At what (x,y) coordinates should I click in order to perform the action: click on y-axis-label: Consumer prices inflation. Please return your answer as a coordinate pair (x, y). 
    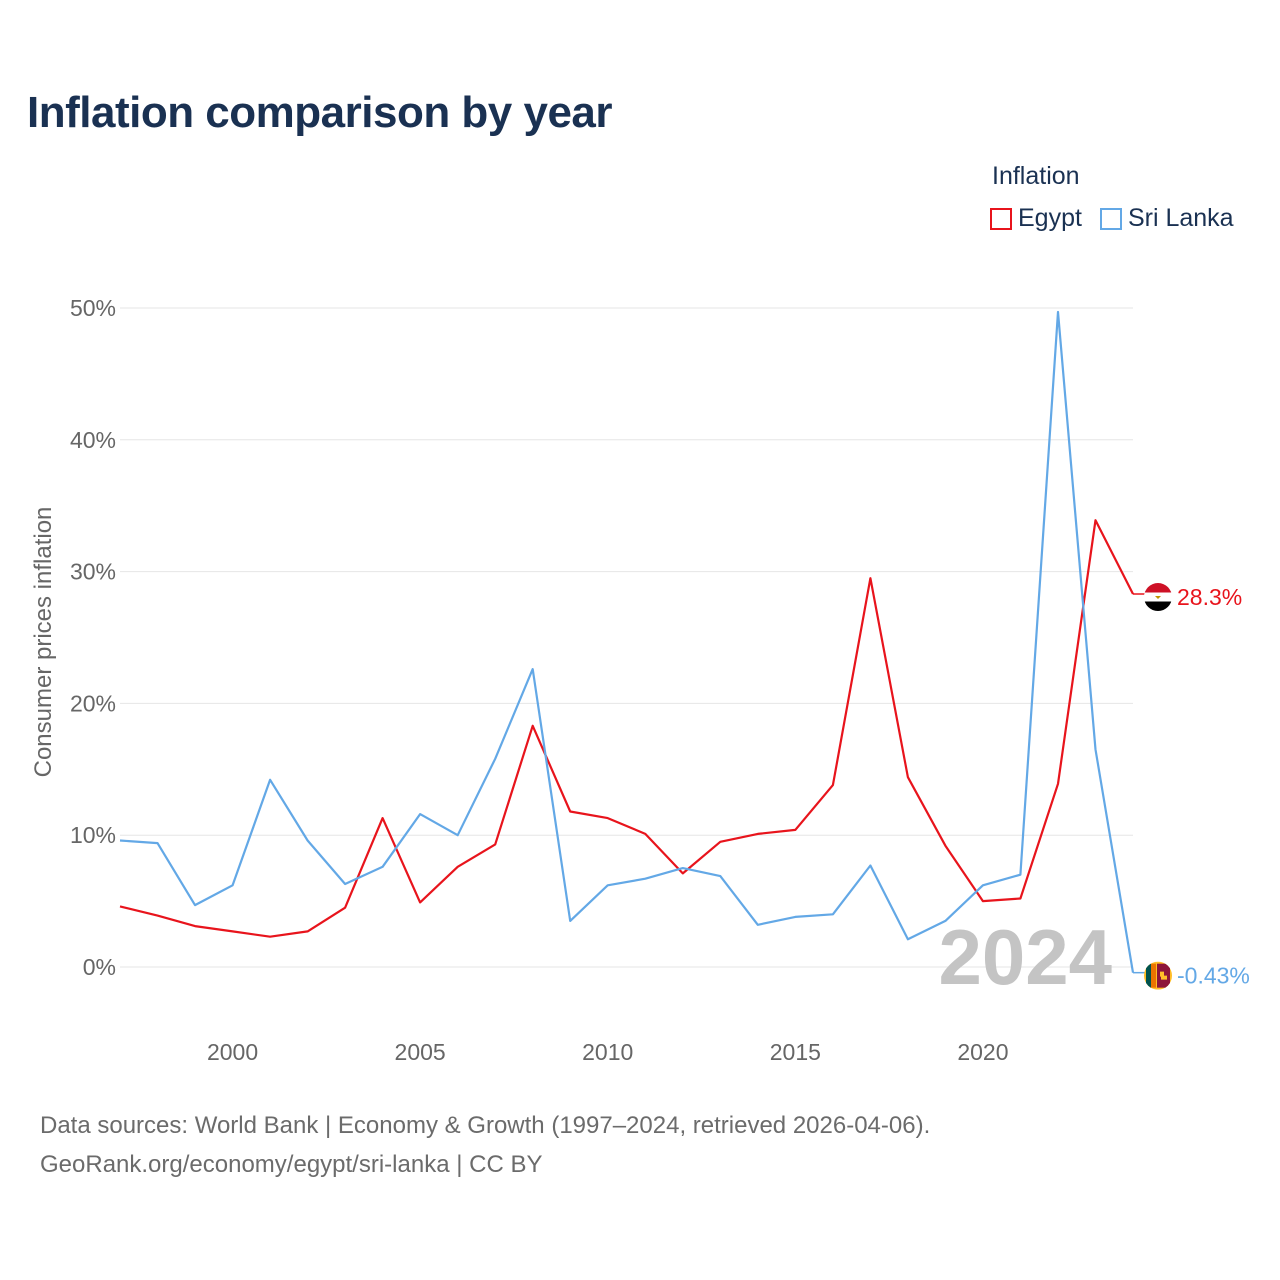
    Looking at the image, I should click on (43, 642).